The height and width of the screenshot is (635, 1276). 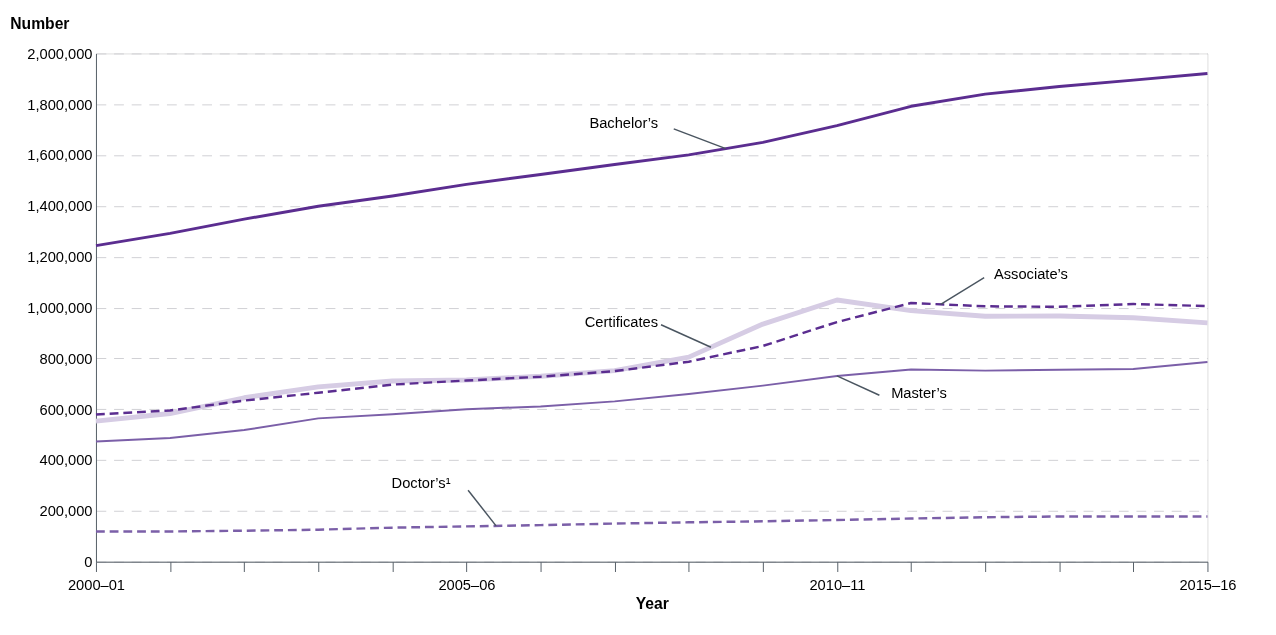 I want to click on y-tick-label: 1,000,000, so click(x=60, y=307).